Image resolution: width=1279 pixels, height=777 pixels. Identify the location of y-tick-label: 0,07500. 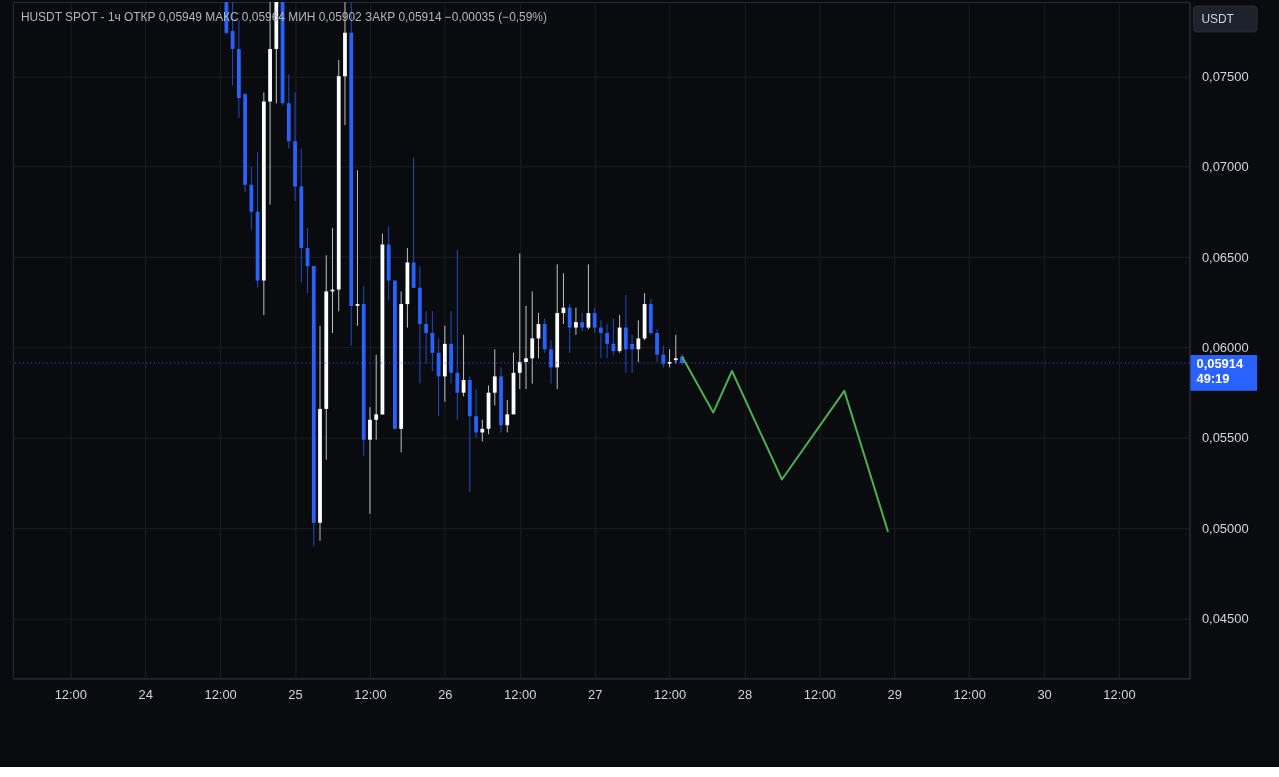
(1225, 76).